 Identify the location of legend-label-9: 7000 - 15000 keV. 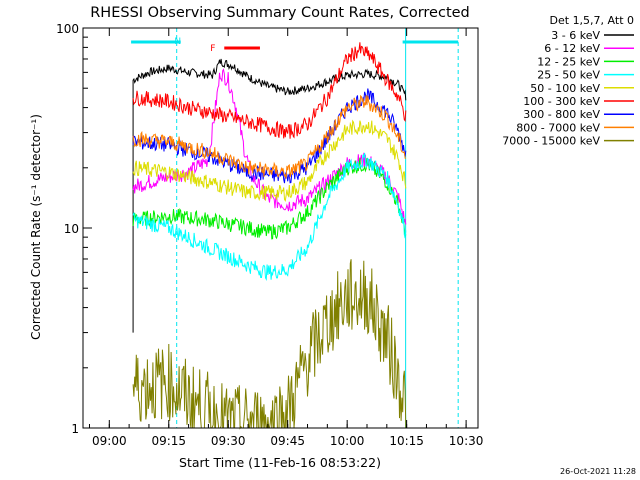
(551, 141).